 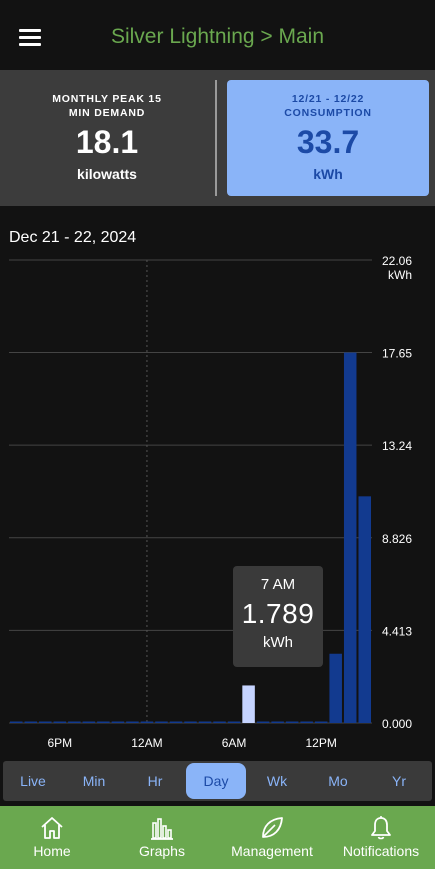 What do you see at coordinates (278, 584) in the screenshot?
I see `tooltip-time: 7 AM` at bounding box center [278, 584].